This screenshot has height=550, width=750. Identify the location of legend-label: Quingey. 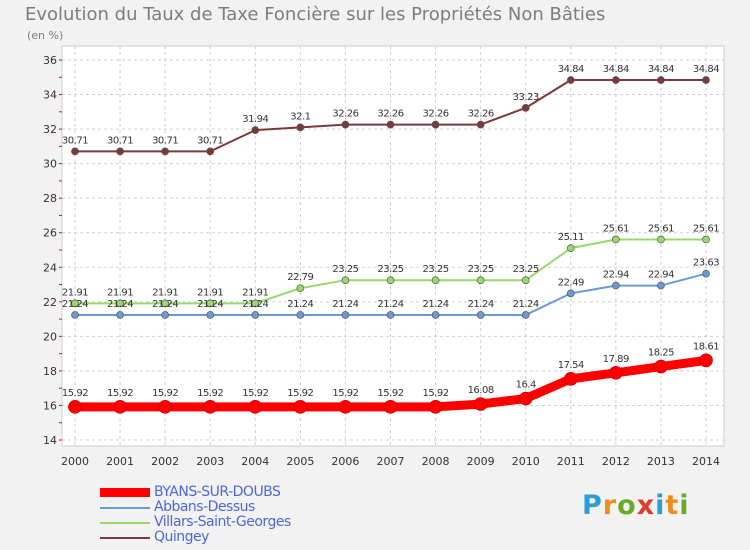
(181, 537).